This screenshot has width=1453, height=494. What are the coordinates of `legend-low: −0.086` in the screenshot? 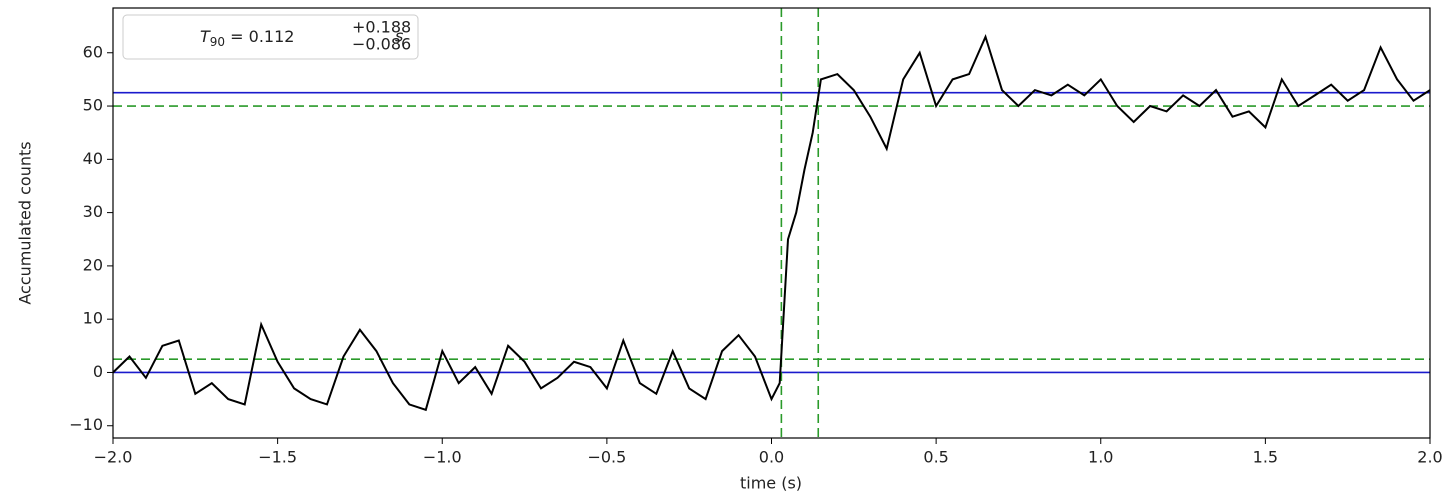 It's located at (381, 44).